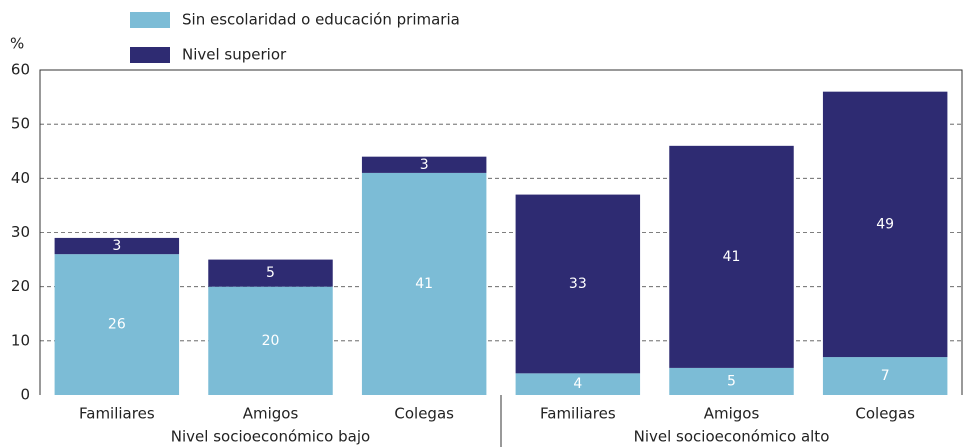 The image size is (964, 447). What do you see at coordinates (20, 124) in the screenshot?
I see `y-tick-label: 50` at bounding box center [20, 124].